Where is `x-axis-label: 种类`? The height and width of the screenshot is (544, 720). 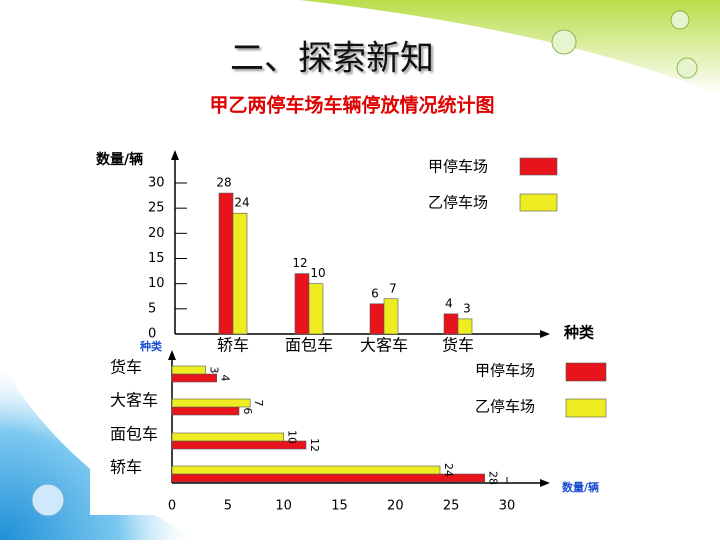 x-axis-label: 种类 is located at coordinates (579, 333).